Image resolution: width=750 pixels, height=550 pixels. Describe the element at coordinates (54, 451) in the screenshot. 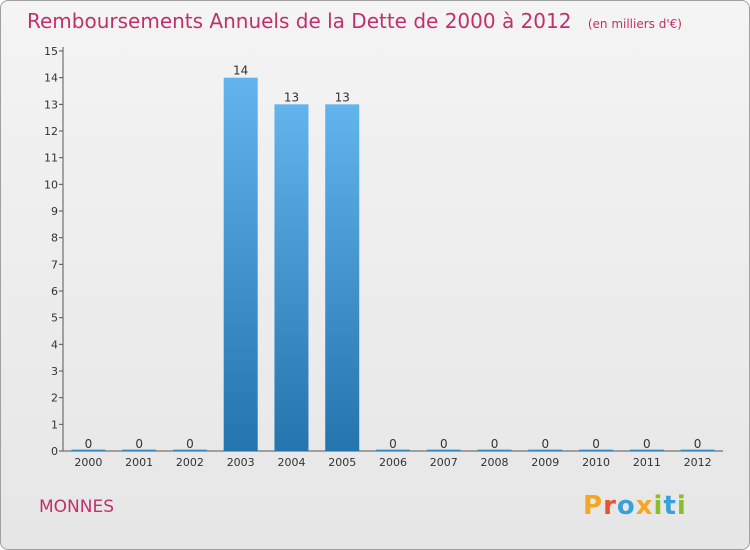

I see `y-tick-label: 0` at that location.